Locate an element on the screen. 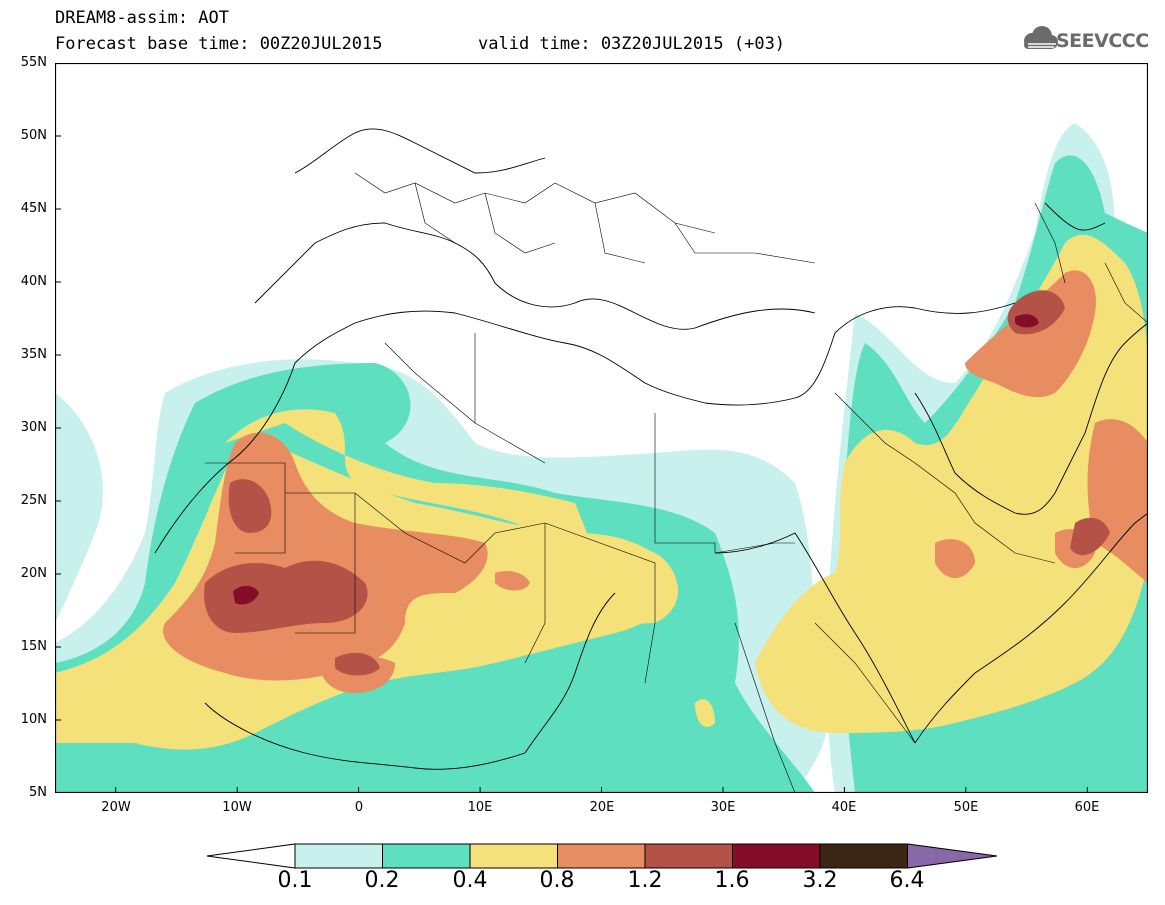 This screenshot has width=1165, height=905. forecast-base-time: Forecast base time: 00Z20JUL2015 is located at coordinates (219, 44).